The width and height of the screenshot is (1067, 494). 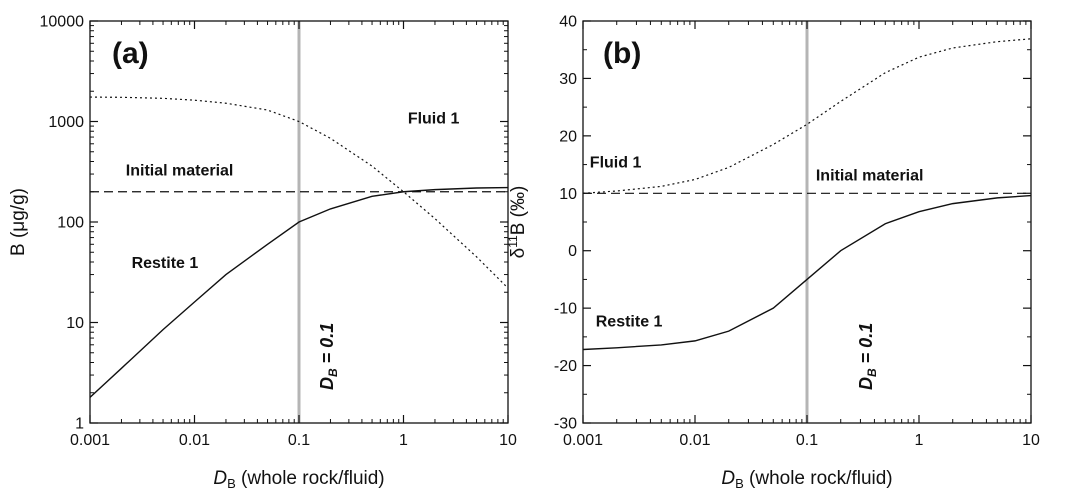 I want to click on chart-b-xlabel-sub: B, so click(x=739, y=483).